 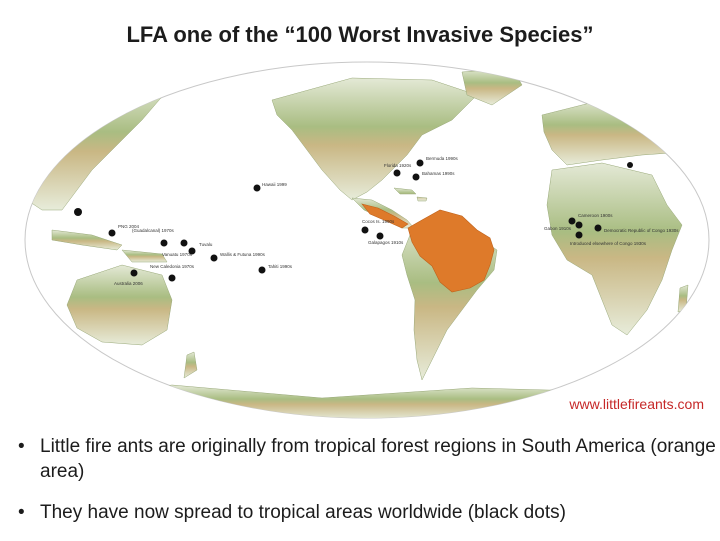 I want to click on location-label-wallis-futuna: Wallis & Futuna 1990s, so click(x=243, y=254).